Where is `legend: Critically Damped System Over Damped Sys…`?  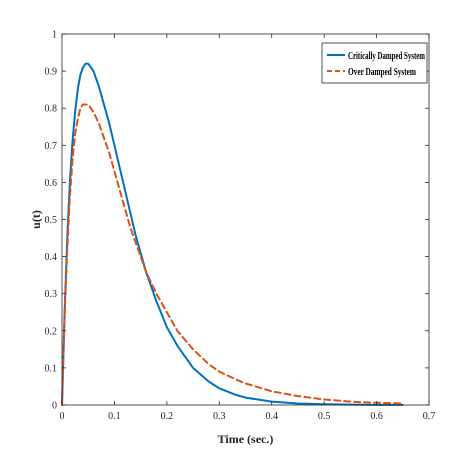
legend: Critically Damped System Over Damped Sys… is located at coordinates (374, 63).